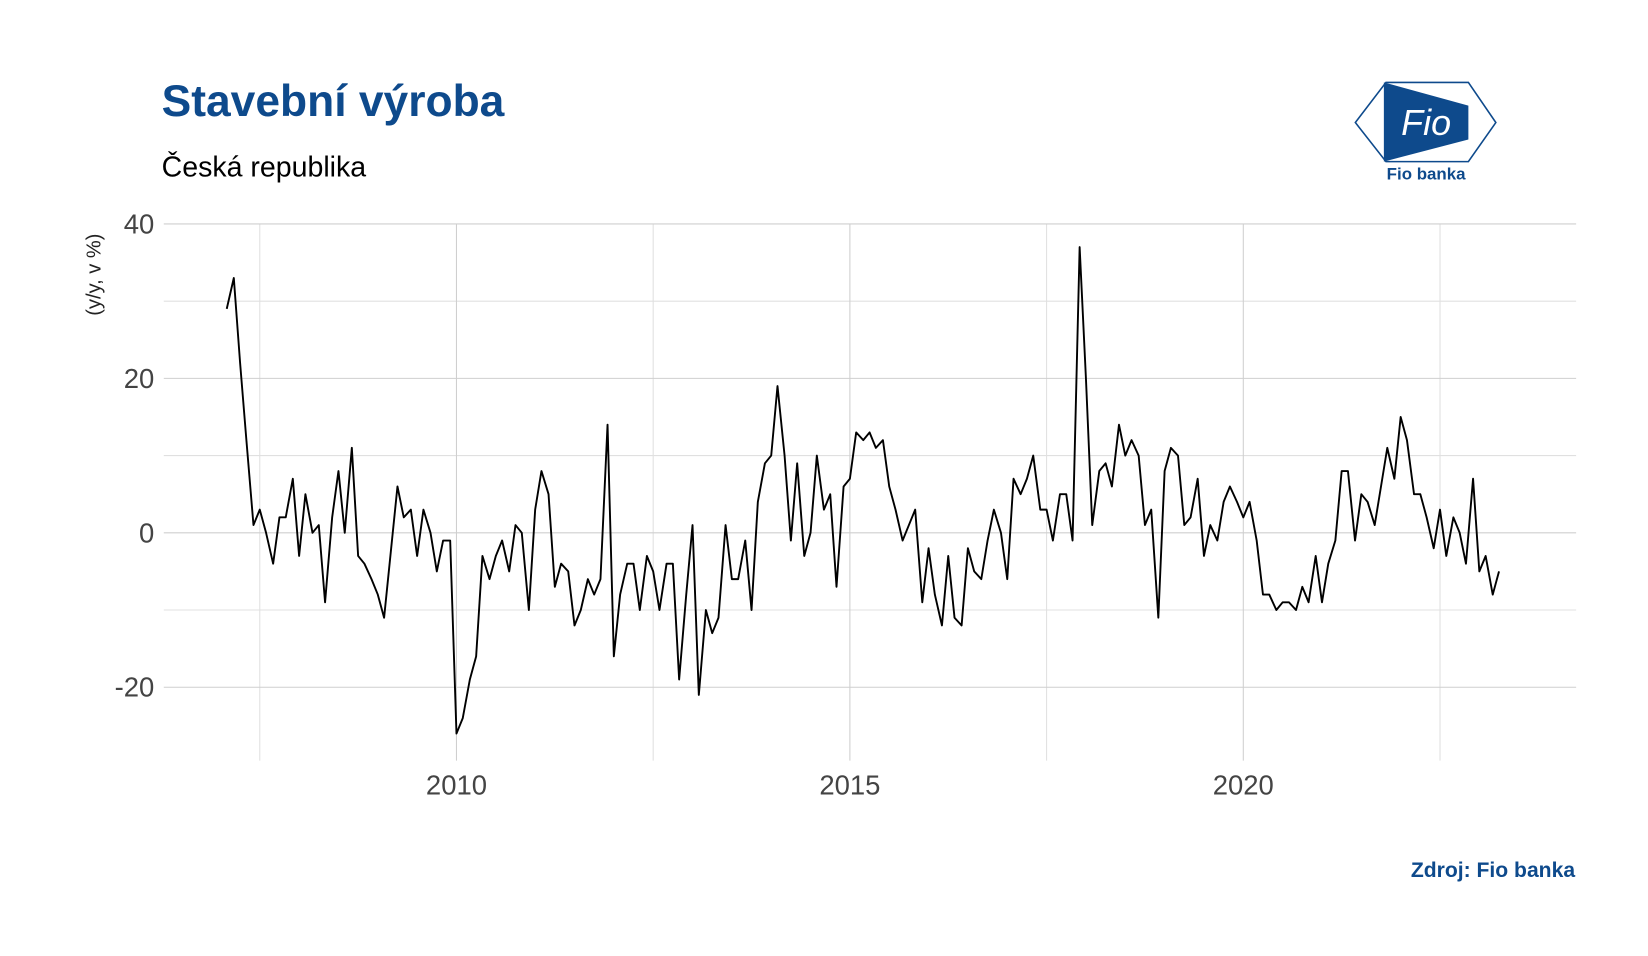 The image size is (1648, 956). I want to click on y-tick-label: 20, so click(139, 378).